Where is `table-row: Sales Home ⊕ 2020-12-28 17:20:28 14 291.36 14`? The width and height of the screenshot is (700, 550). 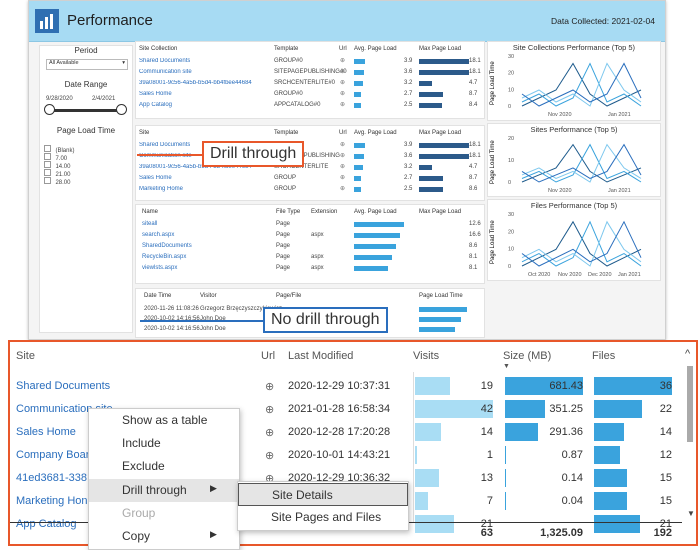
table-row: Sales Home ⊕ 2020-12-28 17:20:28 14 291.36 14 is located at coordinates (345, 432).